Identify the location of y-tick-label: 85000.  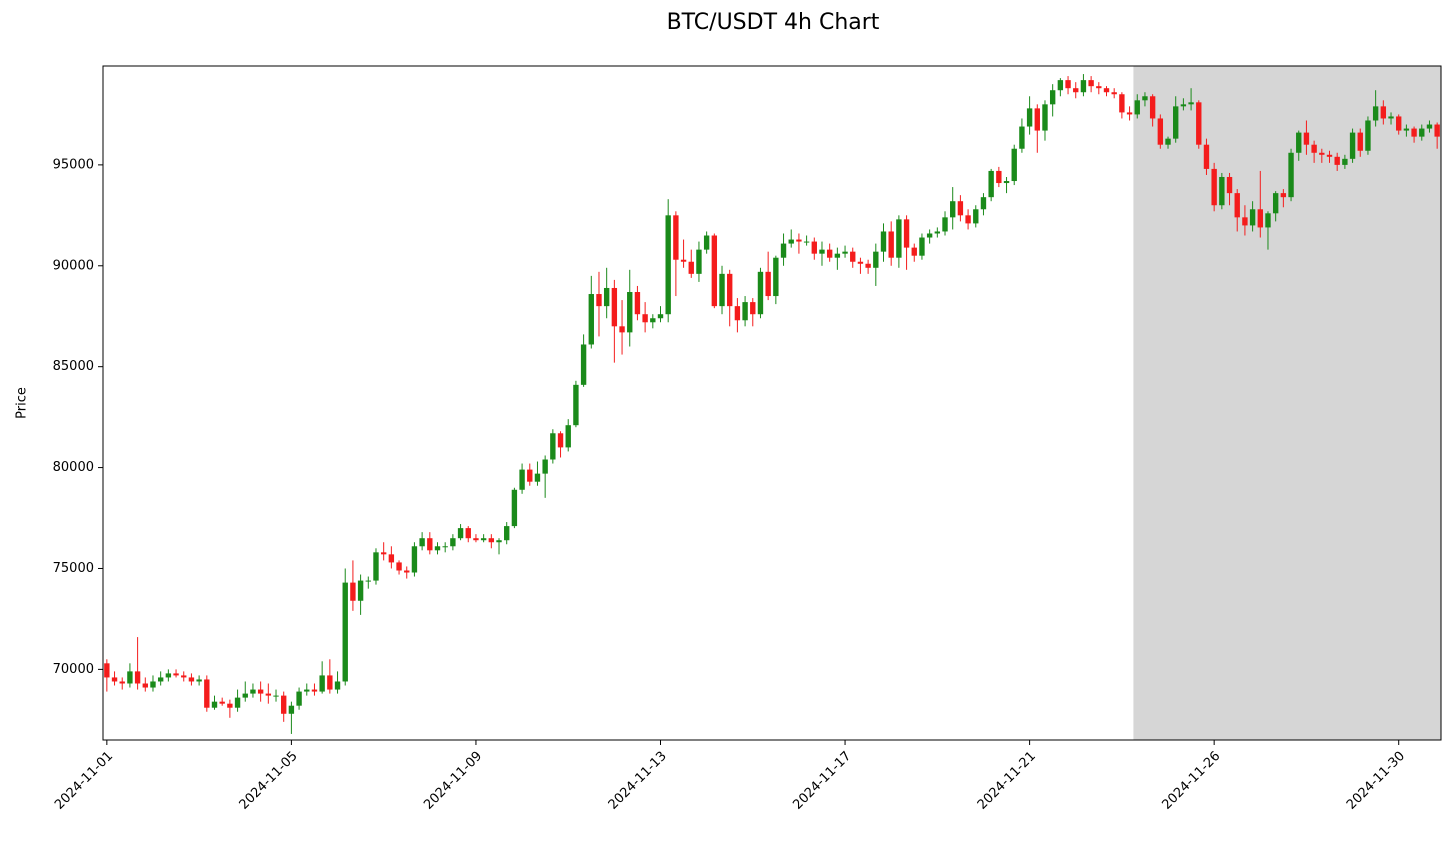
(73, 366).